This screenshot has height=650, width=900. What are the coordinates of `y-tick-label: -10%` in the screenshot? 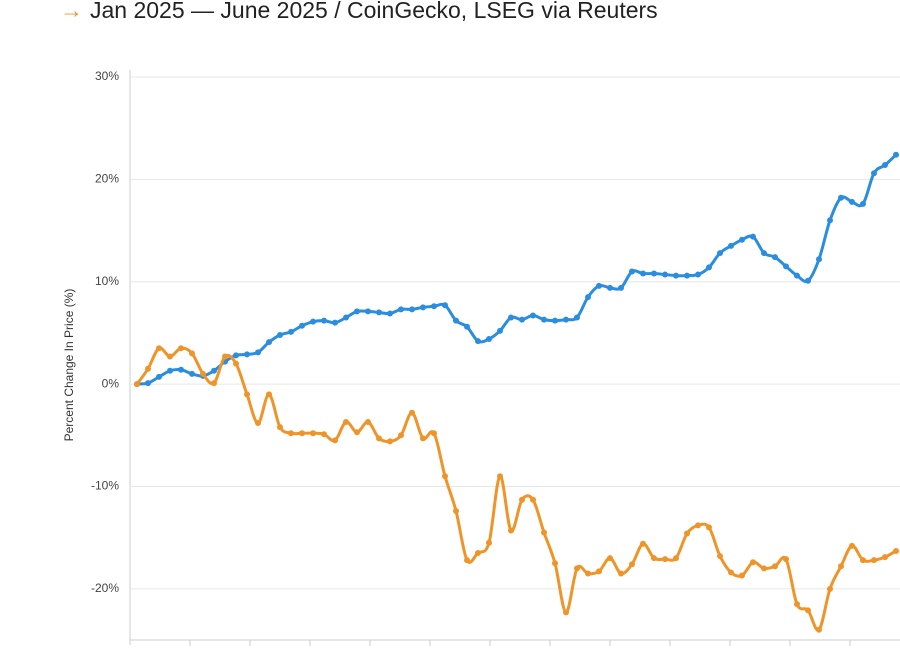 It's located at (105, 486).